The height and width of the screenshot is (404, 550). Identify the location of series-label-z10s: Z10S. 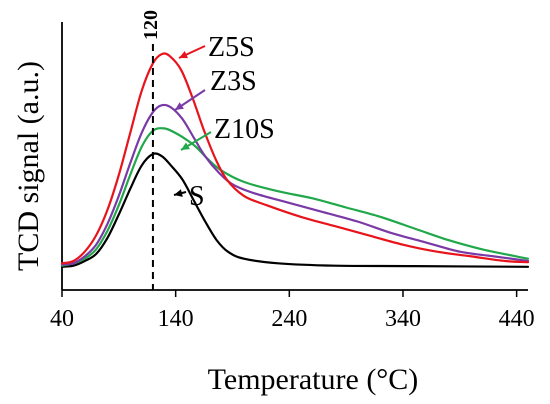
(244, 129).